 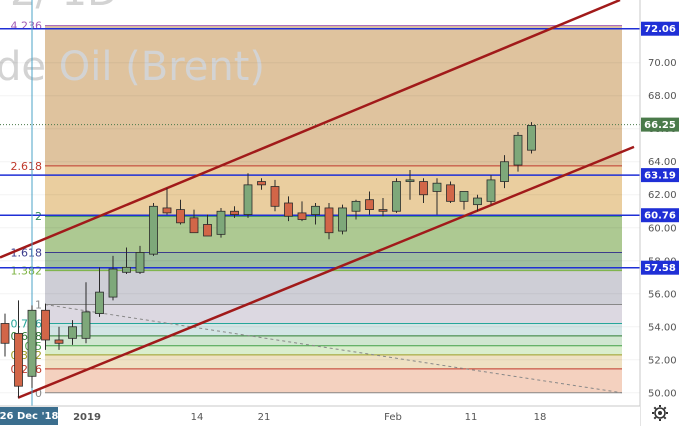 I want to click on settings-gear-icon, so click(x=660, y=413).